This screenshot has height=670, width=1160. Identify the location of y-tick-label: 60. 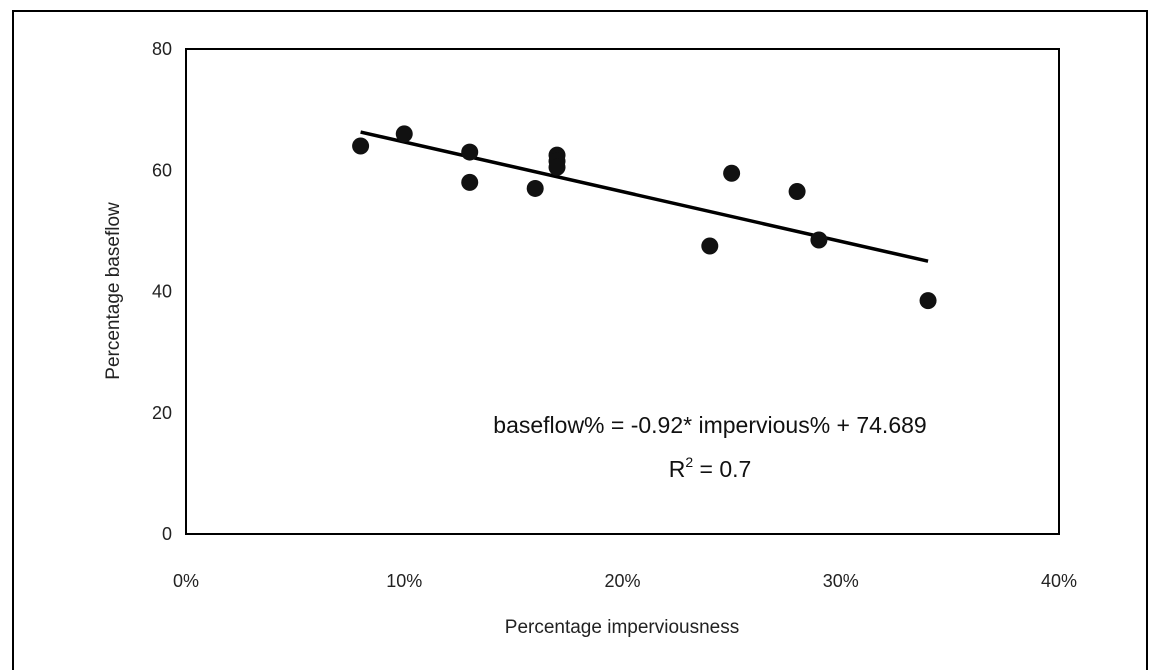
(162, 170).